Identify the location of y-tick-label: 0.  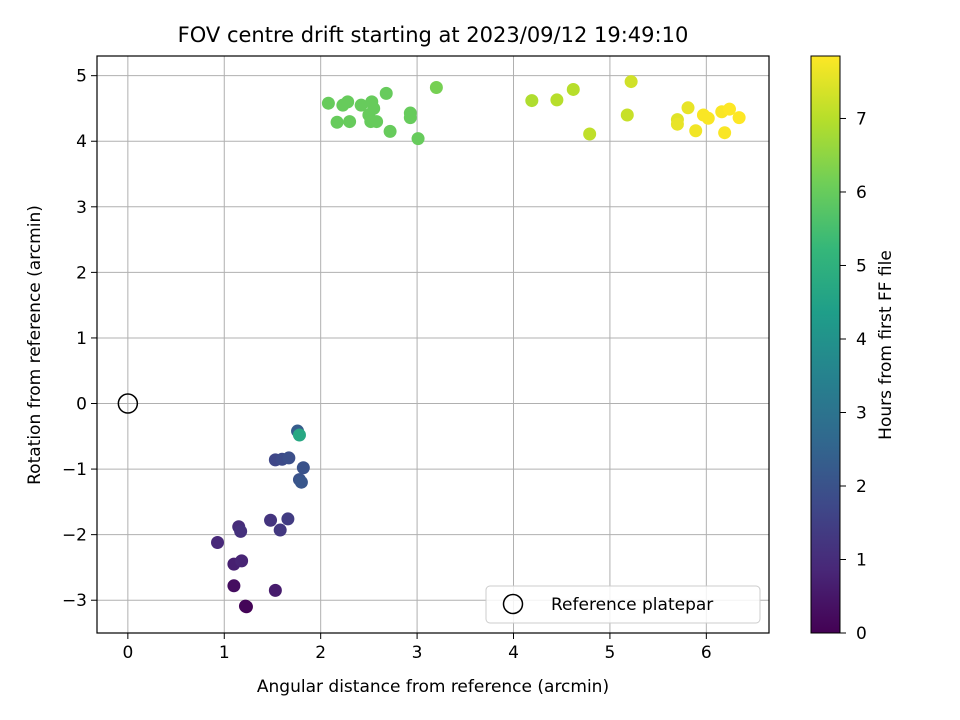
(81, 405).